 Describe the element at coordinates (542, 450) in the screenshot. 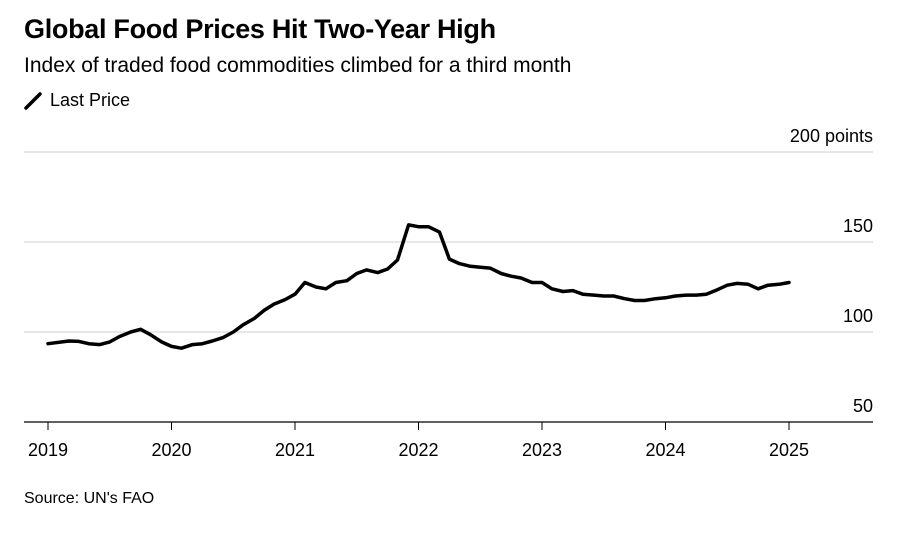

I see `x-tick-label: 2023` at that location.